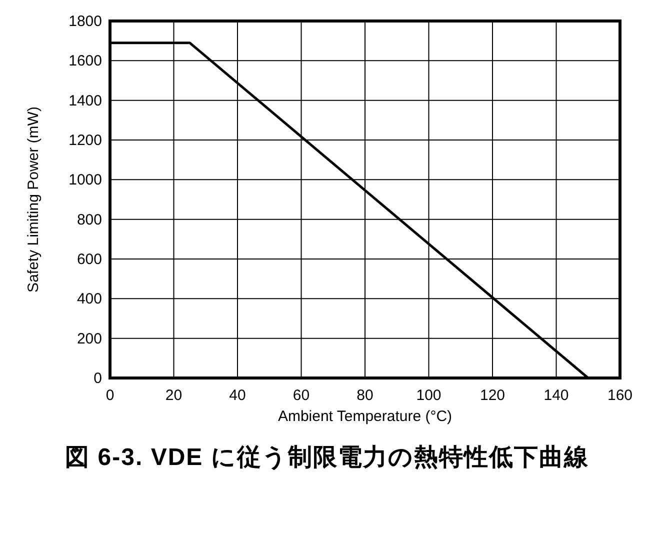 The image size is (664, 535). What do you see at coordinates (89, 339) in the screenshot?
I see `y-tick-label: 200` at bounding box center [89, 339].